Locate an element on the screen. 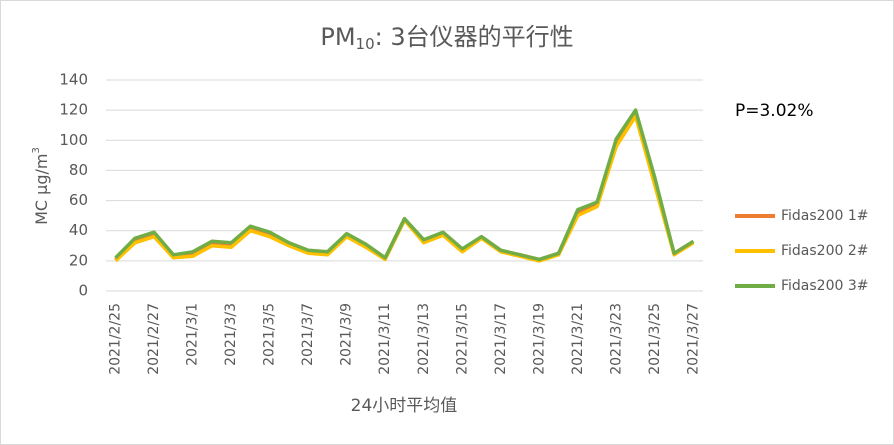 This screenshot has width=894, height=445. y-tick-label: 80 is located at coordinates (78, 170).